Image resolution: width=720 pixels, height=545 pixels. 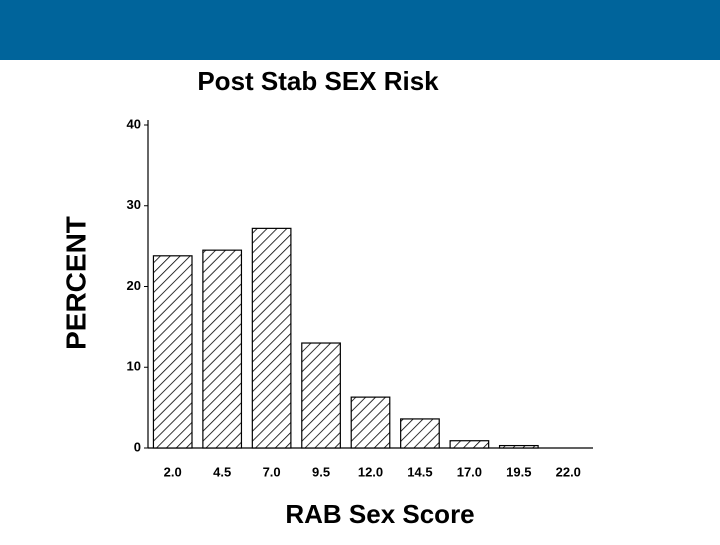 I want to click on x-tick-label: 7.0, so click(x=272, y=471).